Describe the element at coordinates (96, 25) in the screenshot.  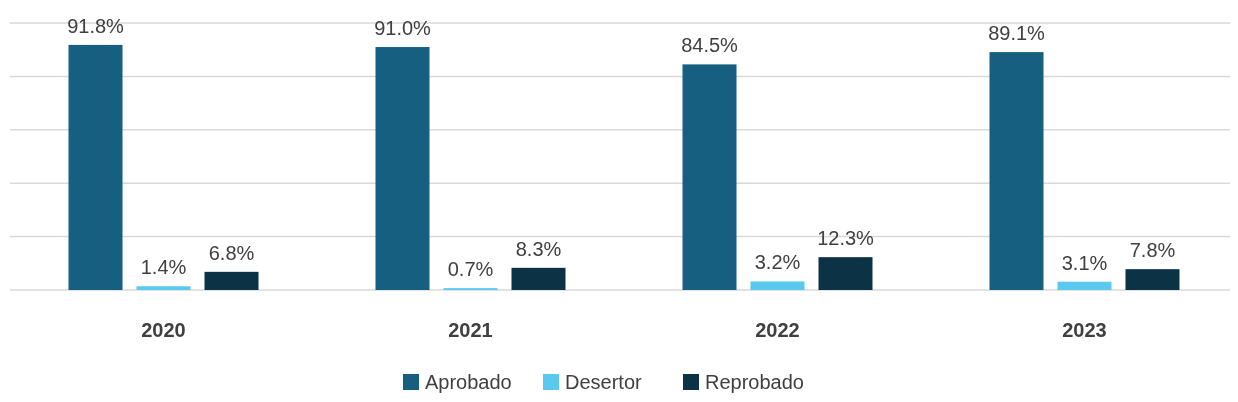
I see `data-label: 91.8%` at that location.